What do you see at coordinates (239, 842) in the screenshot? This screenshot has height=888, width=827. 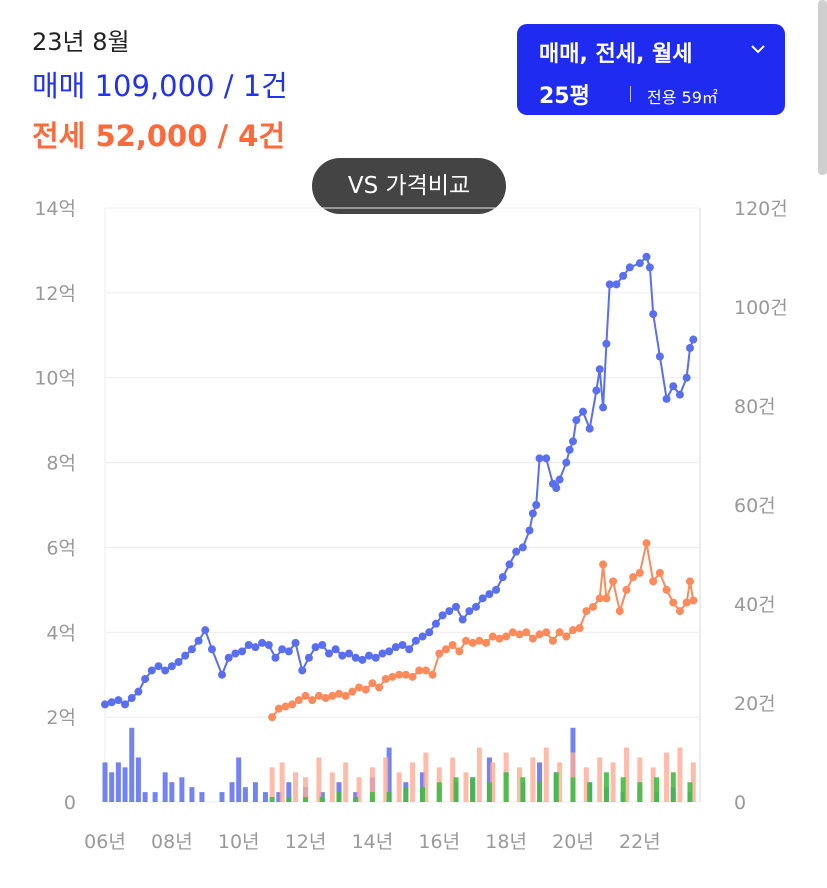 I see `x-tick-label: 10년` at bounding box center [239, 842].